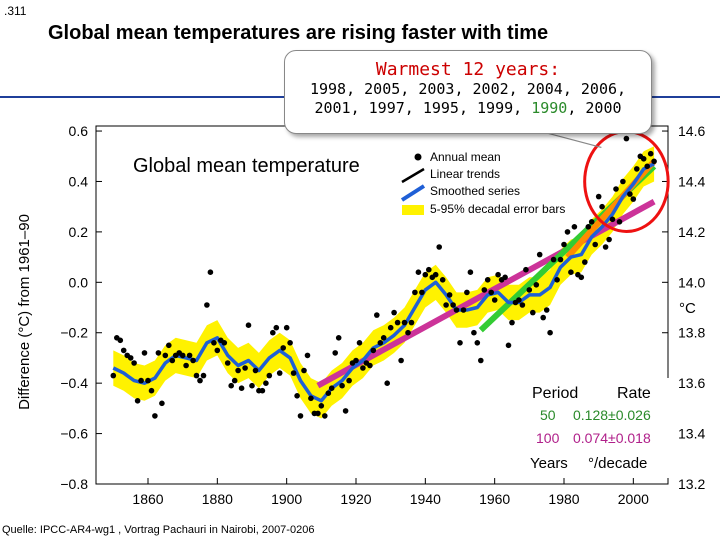 The height and width of the screenshot is (540, 720). Describe the element at coordinates (691, 484) in the screenshot. I see `y-right-tick-label: 13.2` at that location.